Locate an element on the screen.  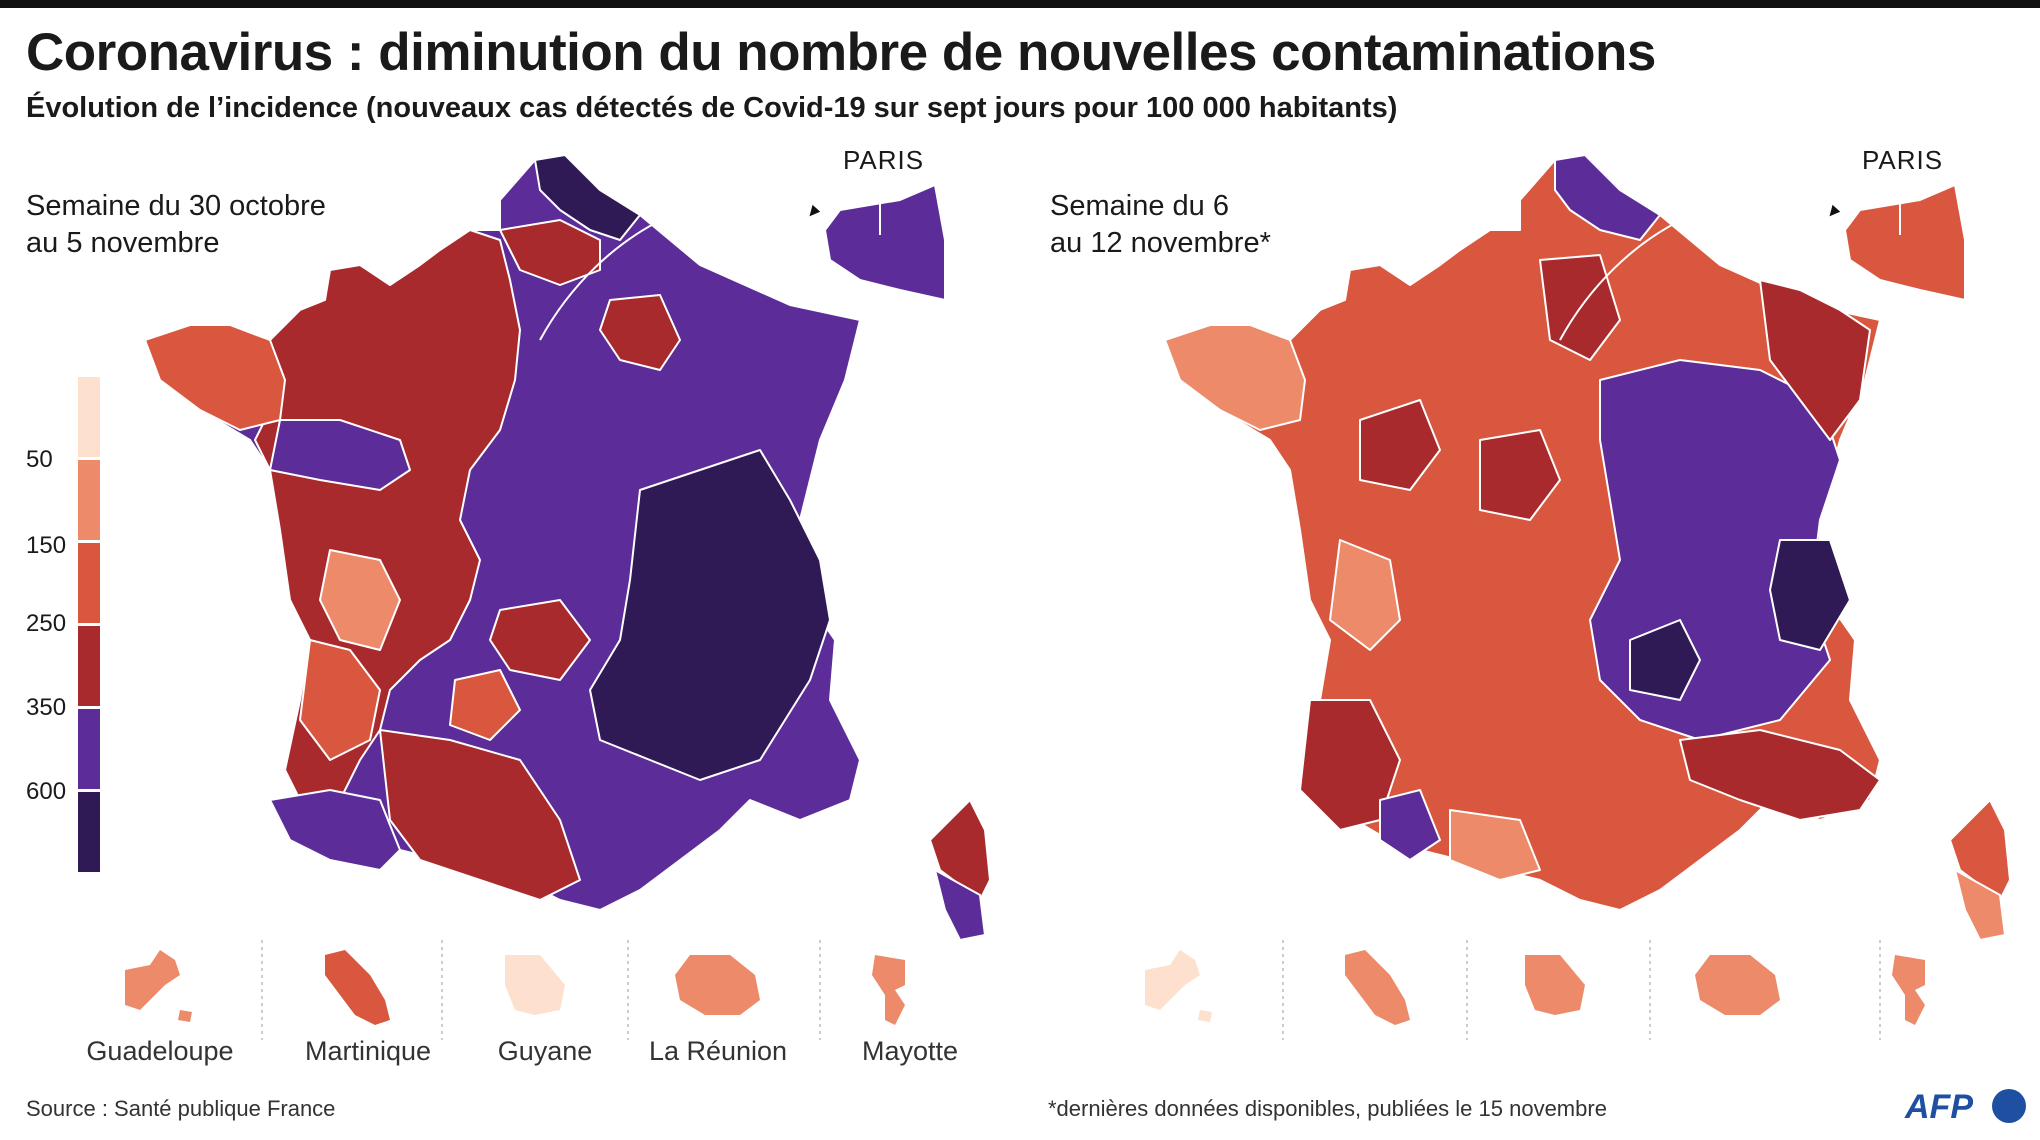
legend-value-600: 600 is located at coordinates (46, 791).